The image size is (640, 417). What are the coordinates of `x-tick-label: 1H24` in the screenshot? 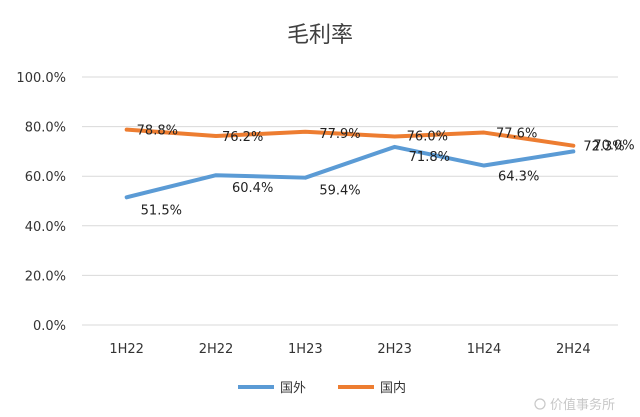 It's located at (484, 349).